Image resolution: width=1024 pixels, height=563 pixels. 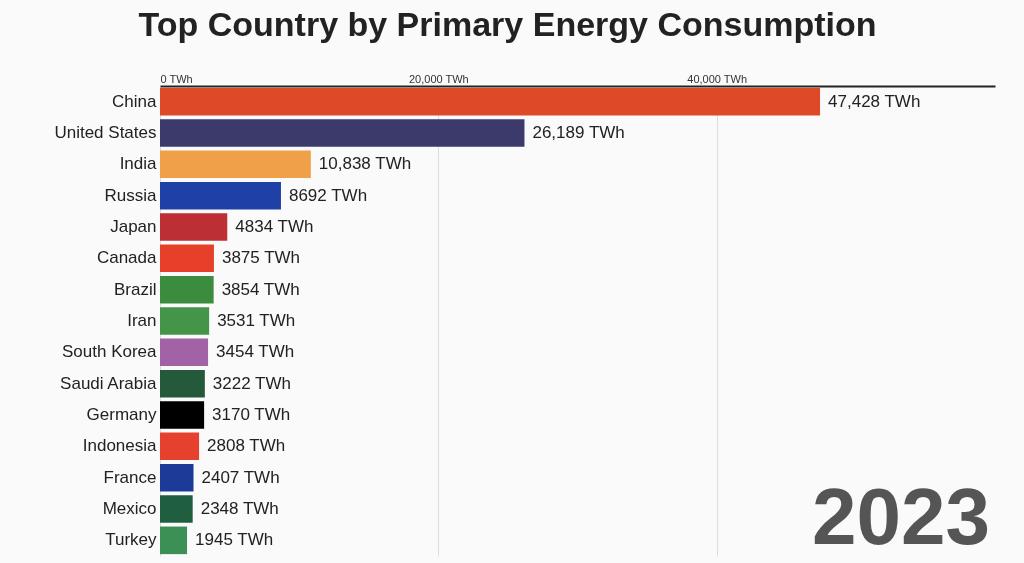 I want to click on y-tick-label: Iran, so click(x=142, y=320).